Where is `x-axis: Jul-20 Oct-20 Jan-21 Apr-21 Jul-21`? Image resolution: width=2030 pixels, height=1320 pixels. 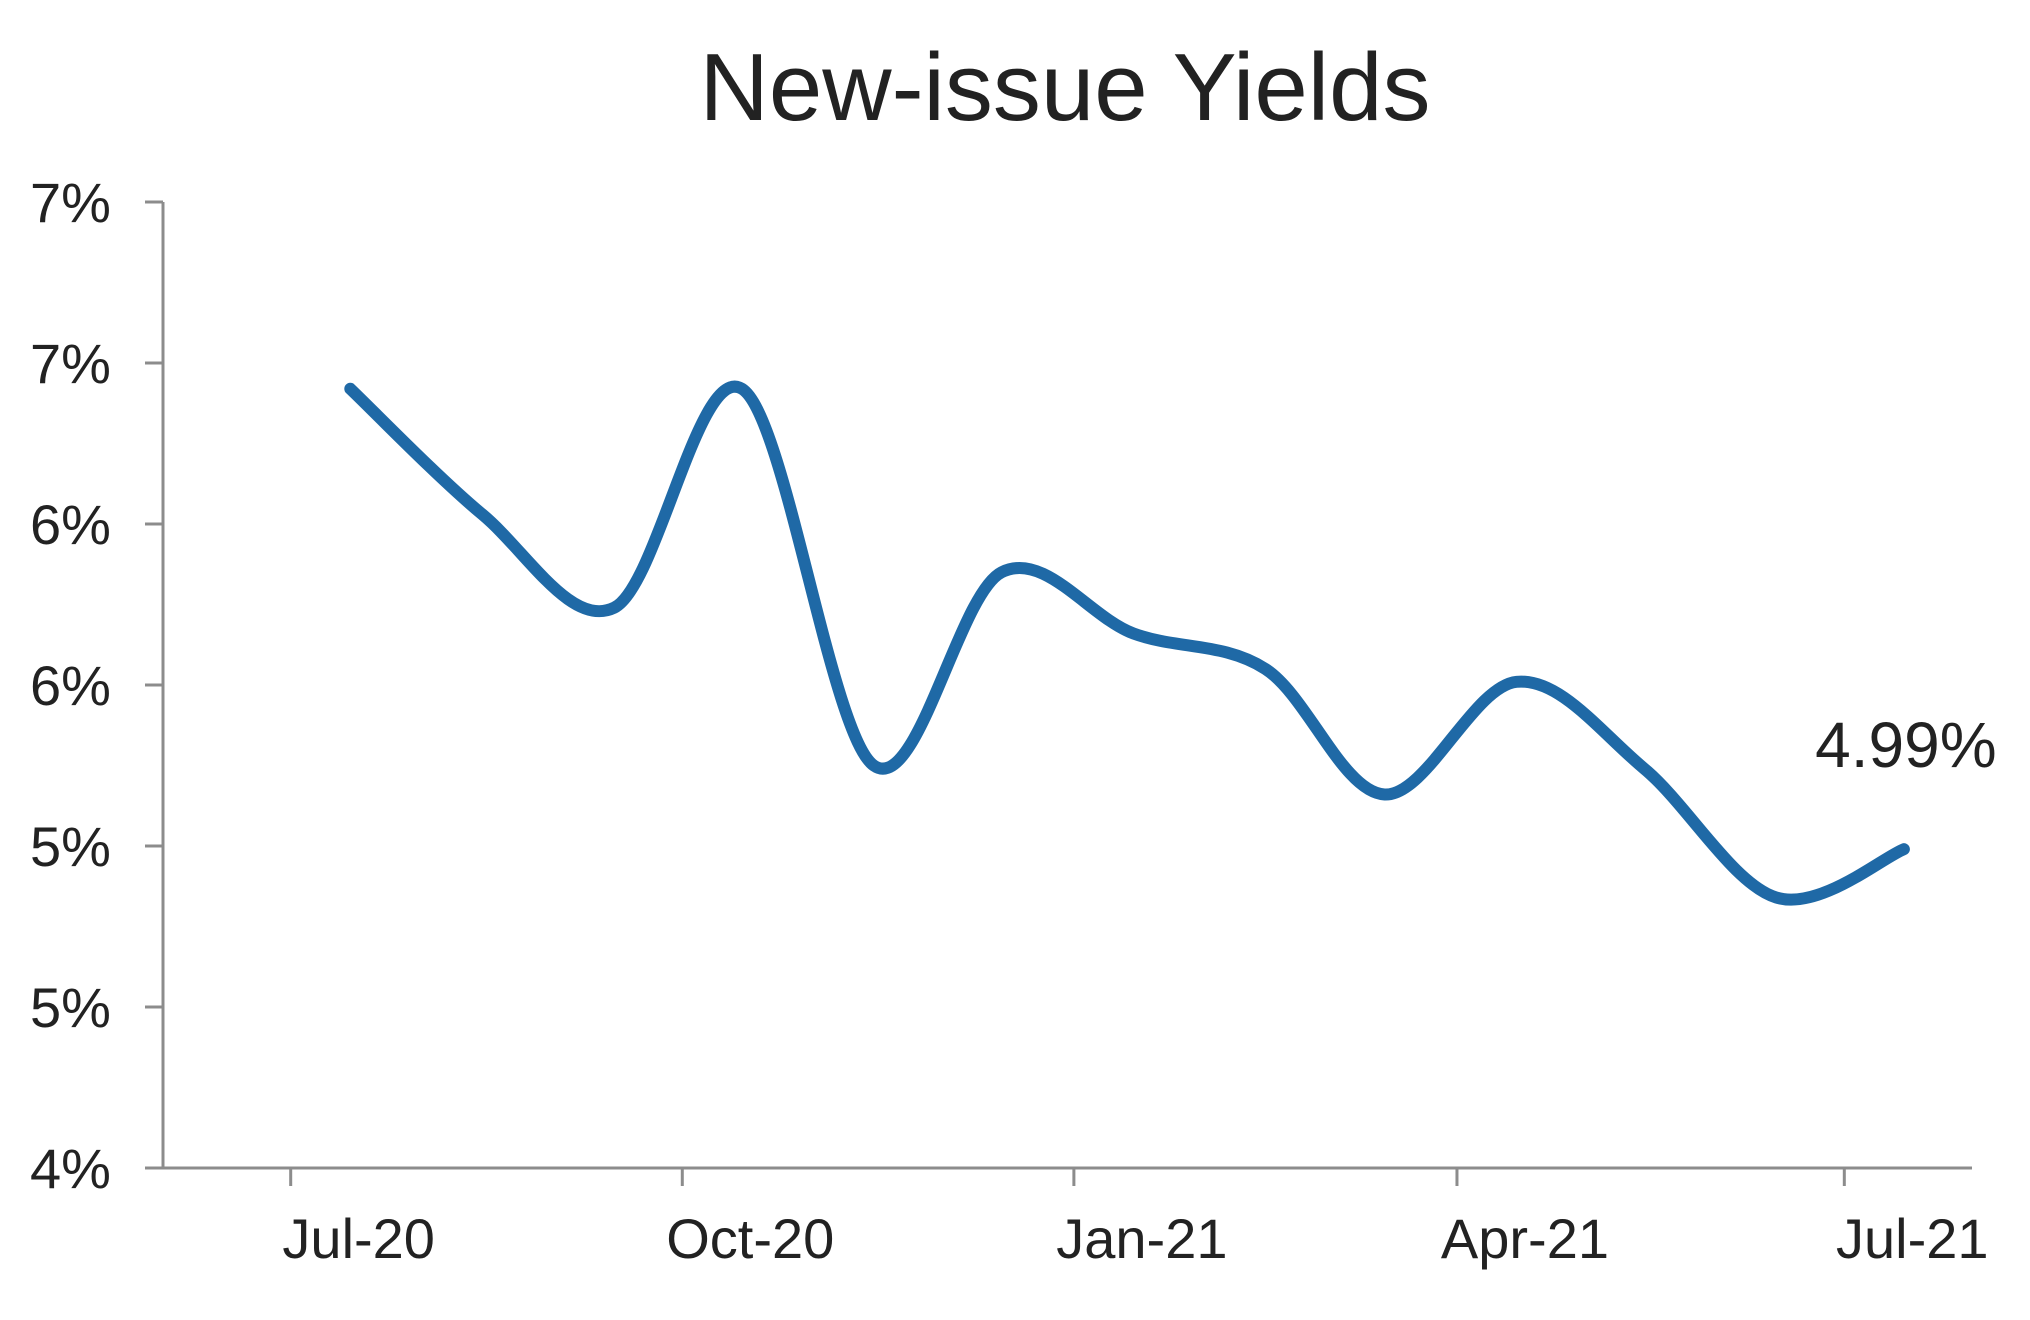 x-axis: Jul-20 Oct-20 Jan-21 Apr-21 Jul-21 is located at coordinates (1076, 1218).